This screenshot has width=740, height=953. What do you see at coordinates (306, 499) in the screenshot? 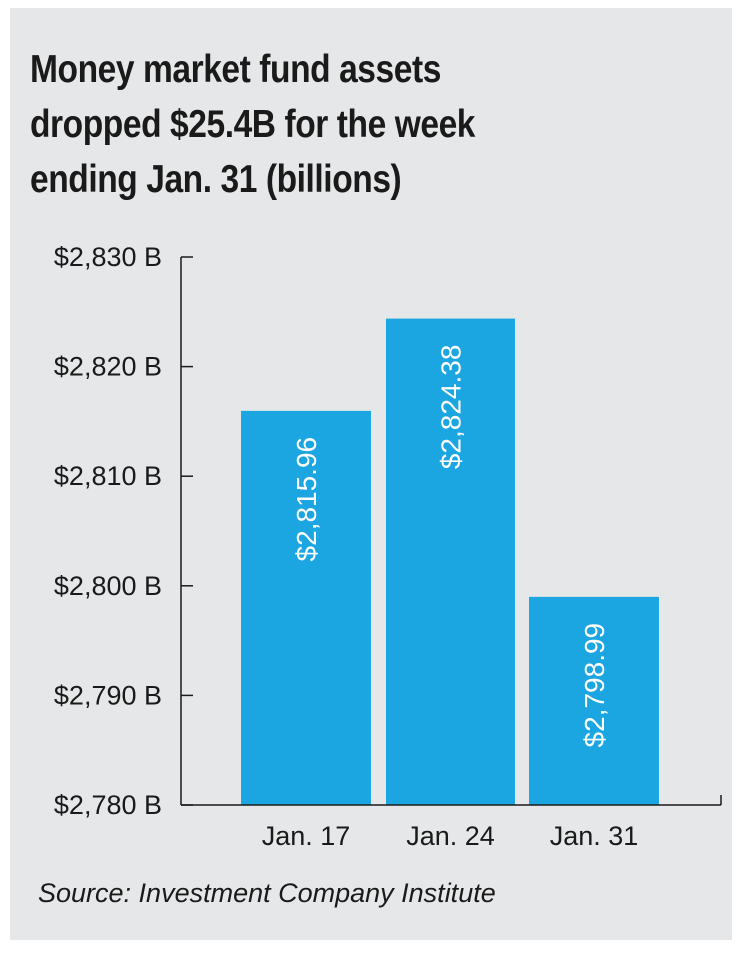
I see `bar-value-label: $2,815.96` at bounding box center [306, 499].